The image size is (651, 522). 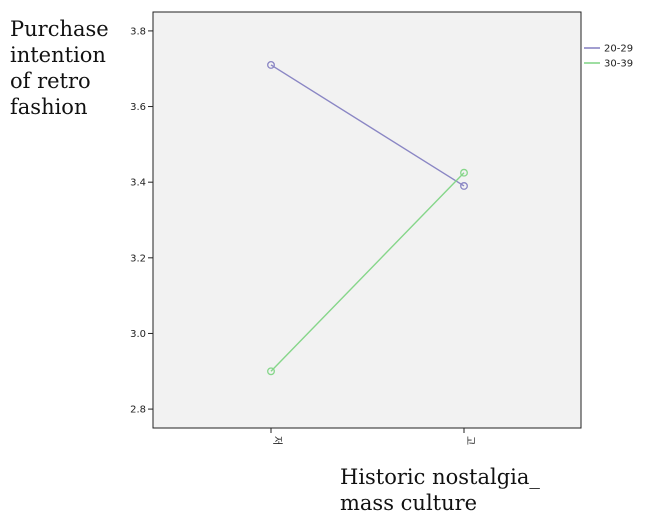 What do you see at coordinates (440, 490) in the screenshot?
I see `x-axis-title: Historic nostalgia_ mass culture` at bounding box center [440, 490].